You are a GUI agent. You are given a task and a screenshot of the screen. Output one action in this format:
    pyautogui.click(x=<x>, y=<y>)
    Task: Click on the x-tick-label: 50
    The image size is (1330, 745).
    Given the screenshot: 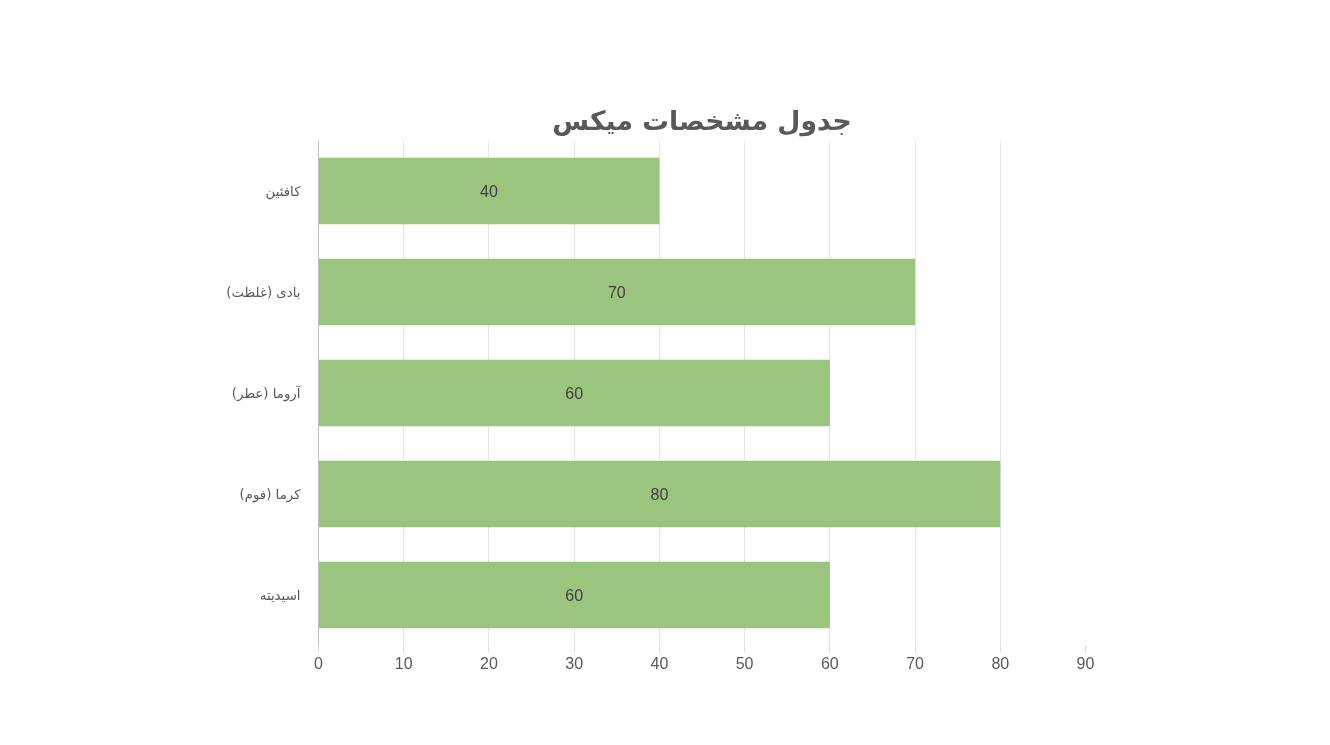 What is the action you would take?
    pyautogui.click(x=744, y=663)
    